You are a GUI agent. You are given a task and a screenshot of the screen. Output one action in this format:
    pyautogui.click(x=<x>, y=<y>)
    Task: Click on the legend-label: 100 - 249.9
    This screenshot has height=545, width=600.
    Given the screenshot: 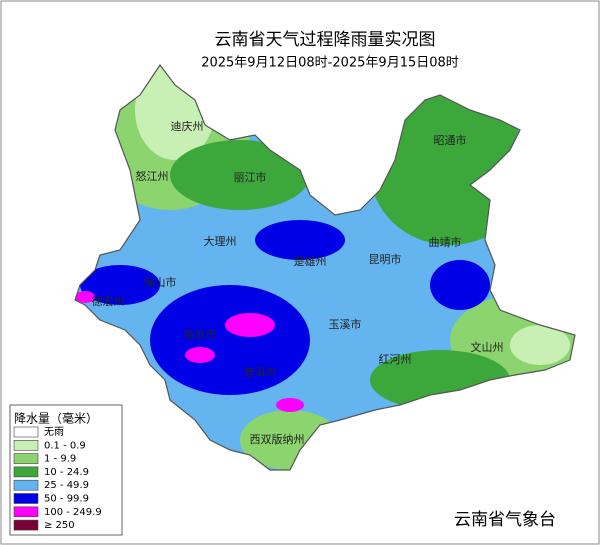 What is the action you would take?
    pyautogui.click(x=73, y=512)
    